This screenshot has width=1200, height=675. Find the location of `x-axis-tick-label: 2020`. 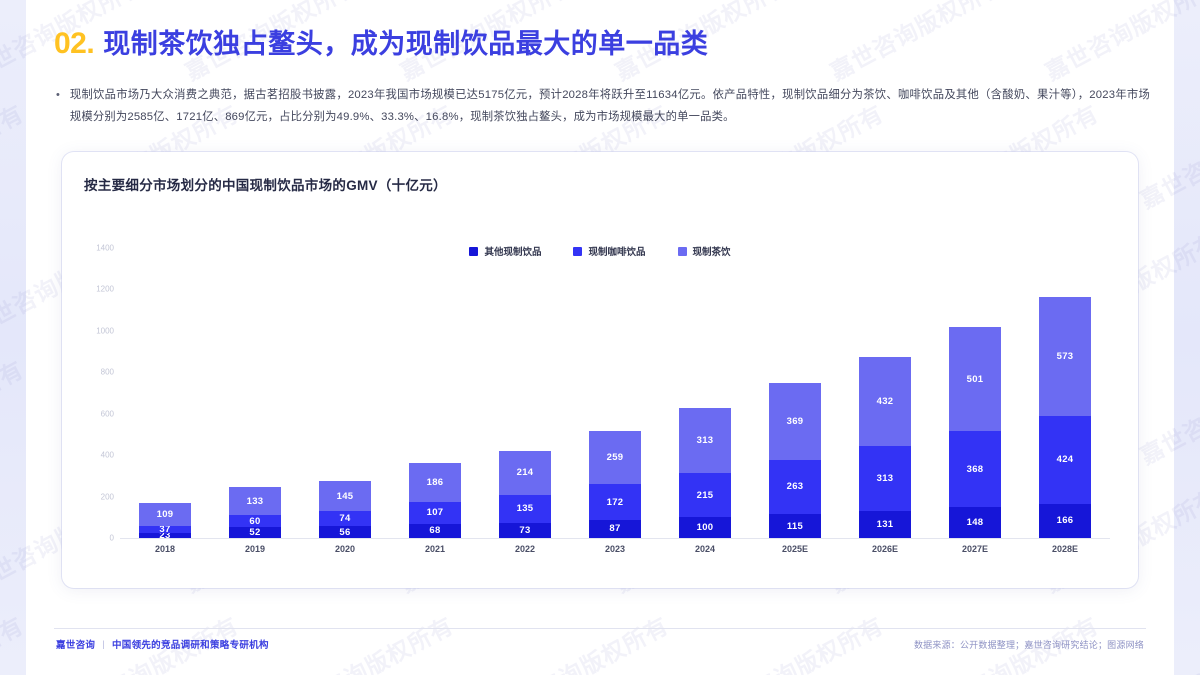

x-axis-tick-label: 2020 is located at coordinates (345, 549).